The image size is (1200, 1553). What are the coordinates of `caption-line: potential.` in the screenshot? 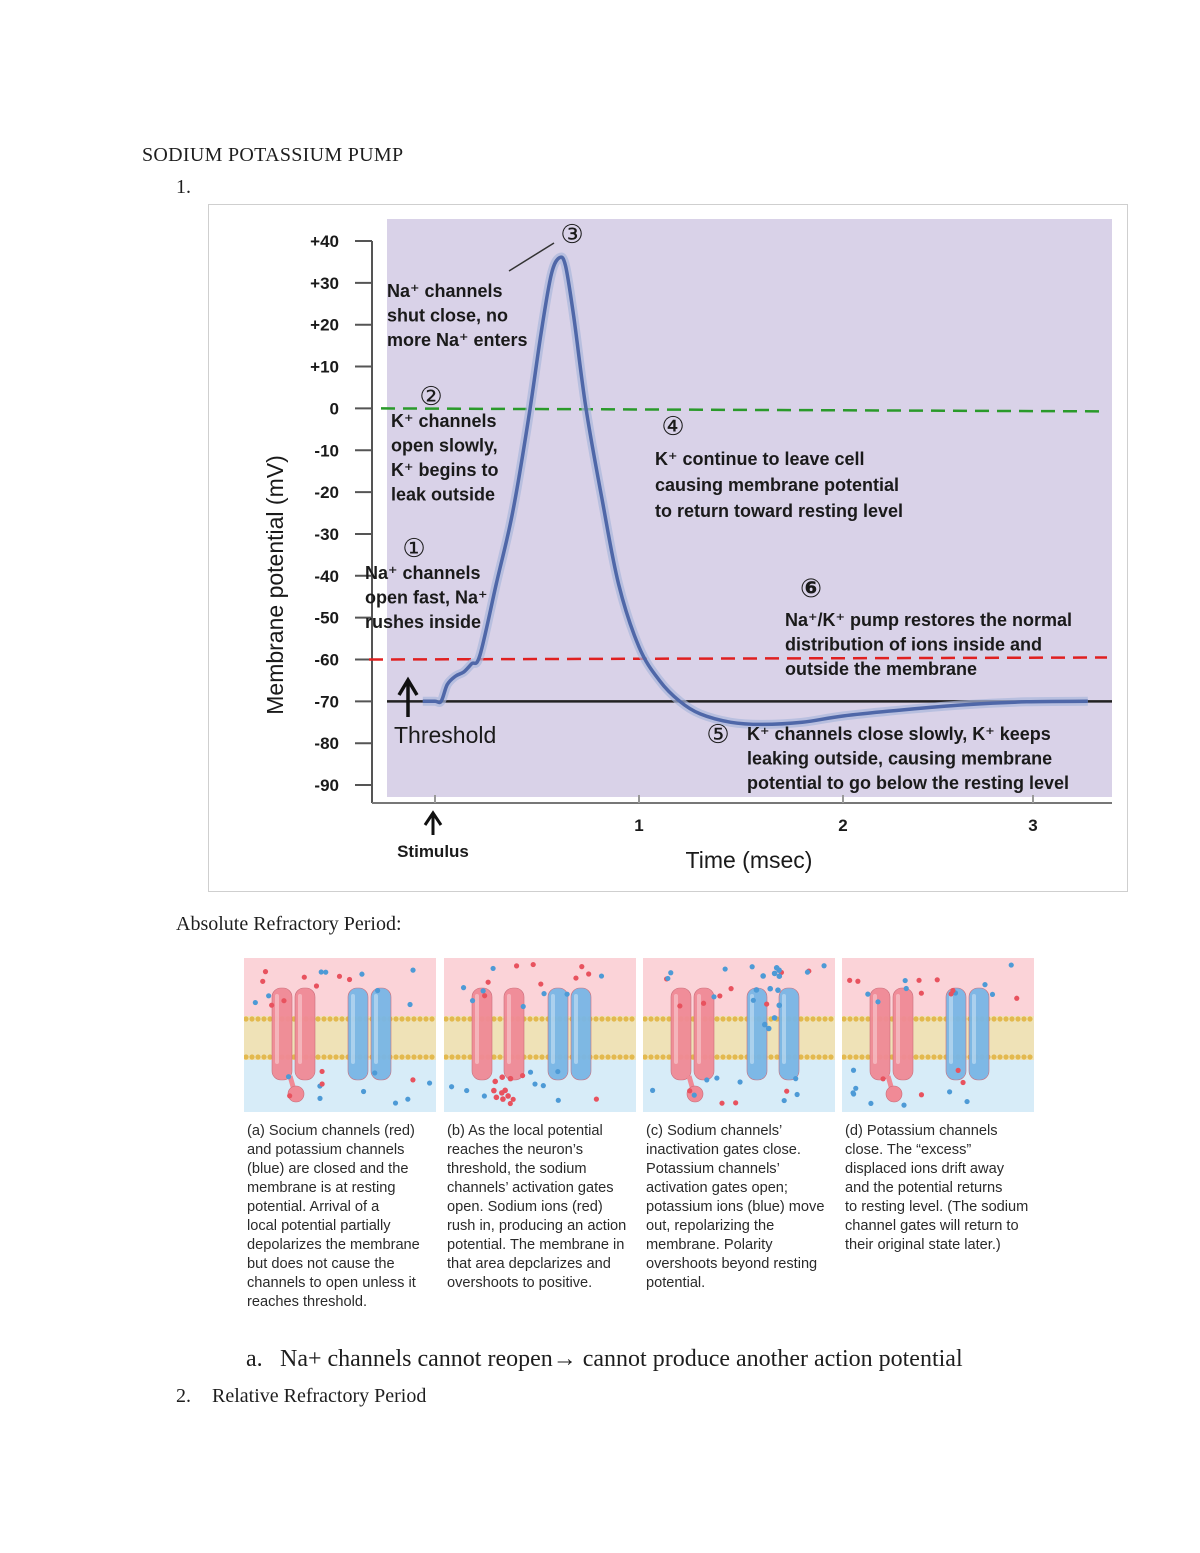 It's located at (676, 1283).